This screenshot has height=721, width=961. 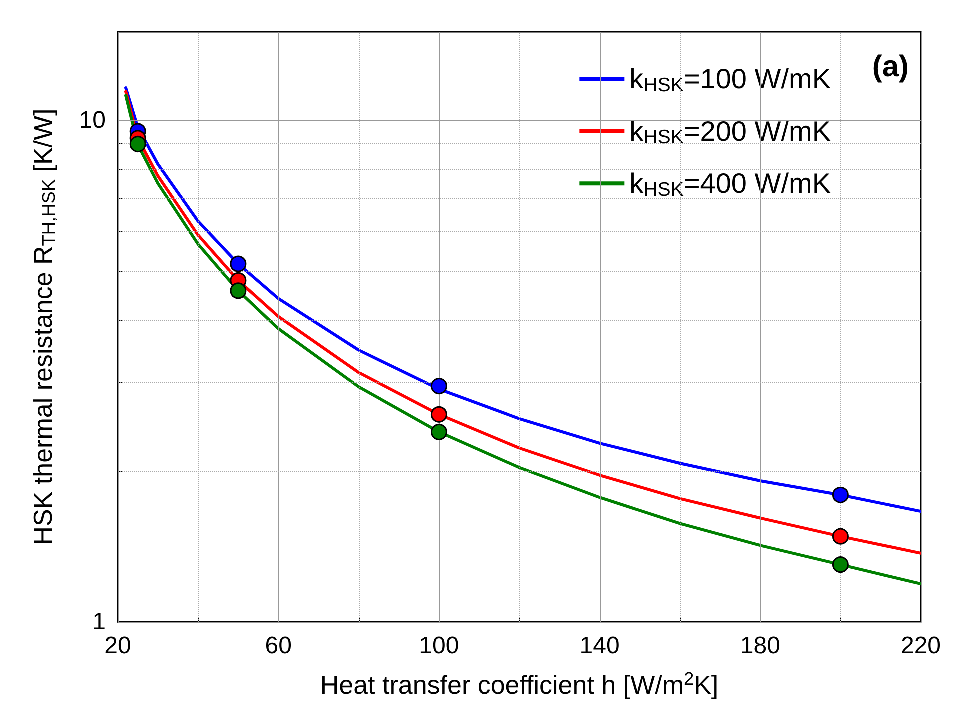 I want to click on y-tick-label: 10, so click(x=92, y=120).